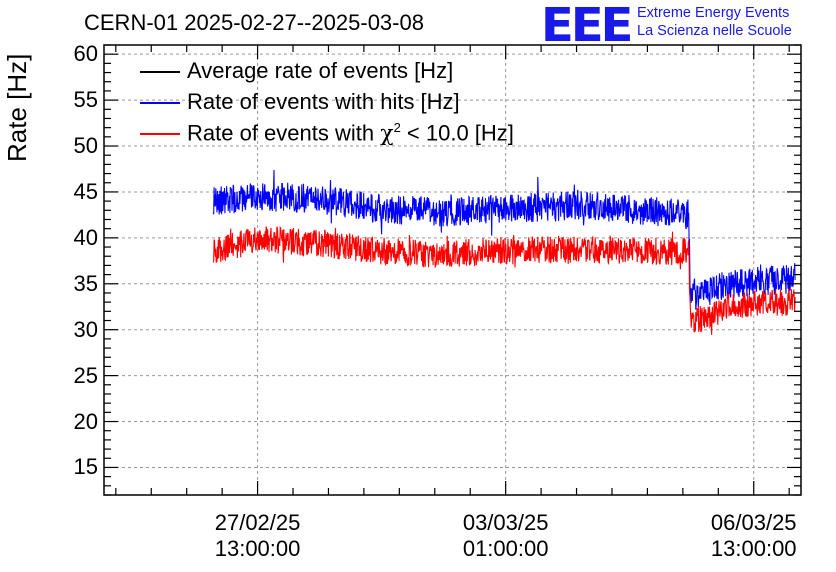 This screenshot has height=572, width=836. I want to click on logo-caption-line1: Extreme Energy Events, so click(713, 13).